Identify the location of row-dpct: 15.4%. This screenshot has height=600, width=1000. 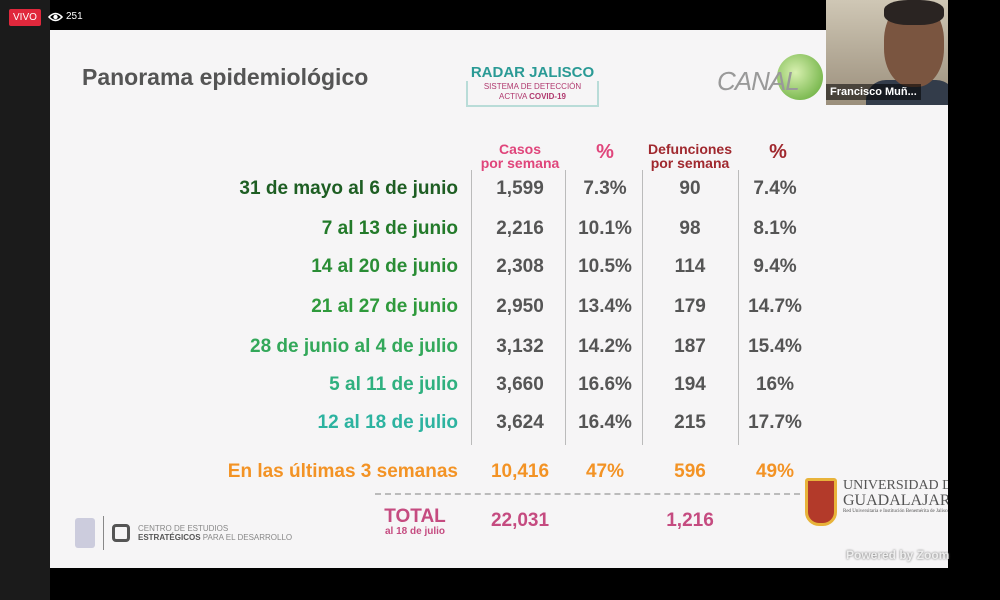
(775, 346).